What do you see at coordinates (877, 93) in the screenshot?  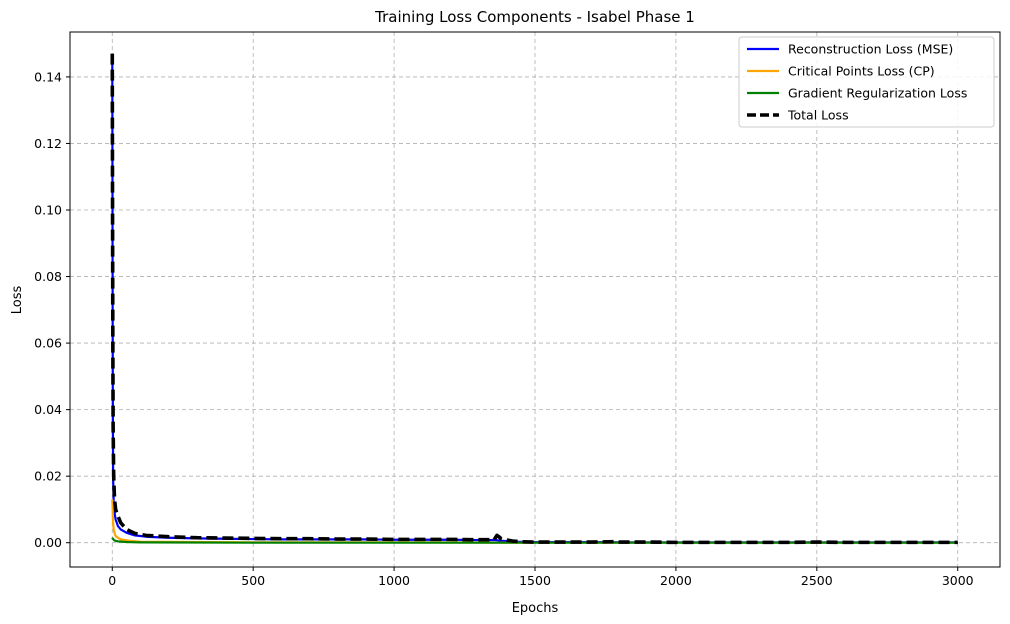 I see `legend-label: Gradient Regularization Loss` at bounding box center [877, 93].